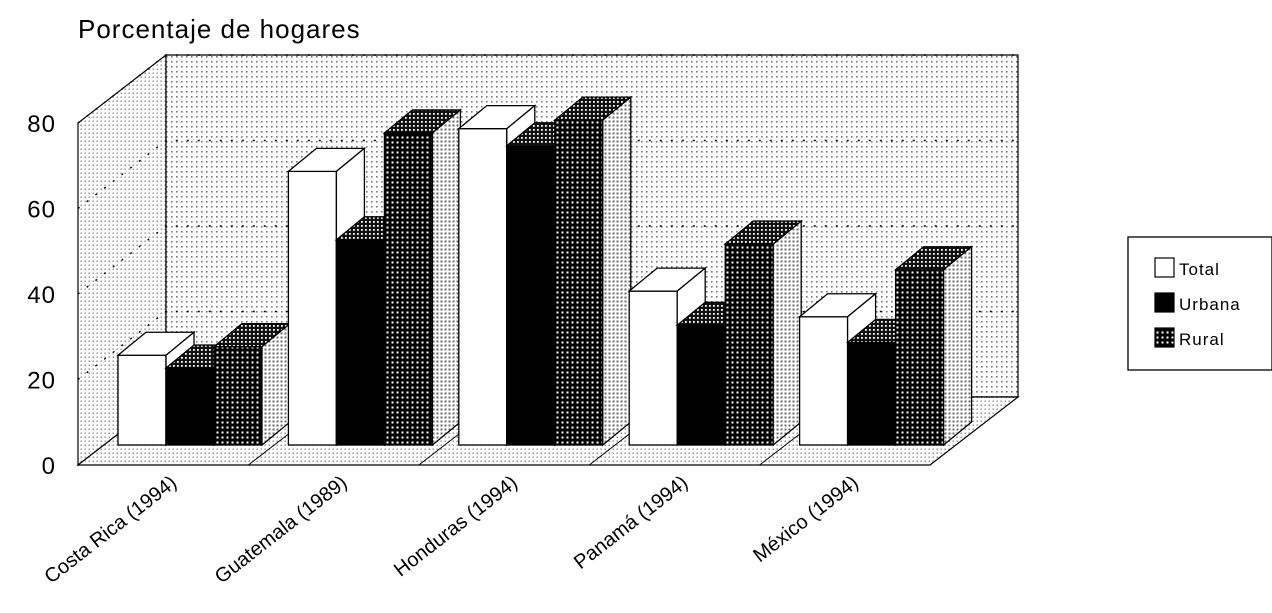 This screenshot has height=613, width=1272. Describe the element at coordinates (1202, 339) in the screenshot. I see `legend-label: Rural` at that location.